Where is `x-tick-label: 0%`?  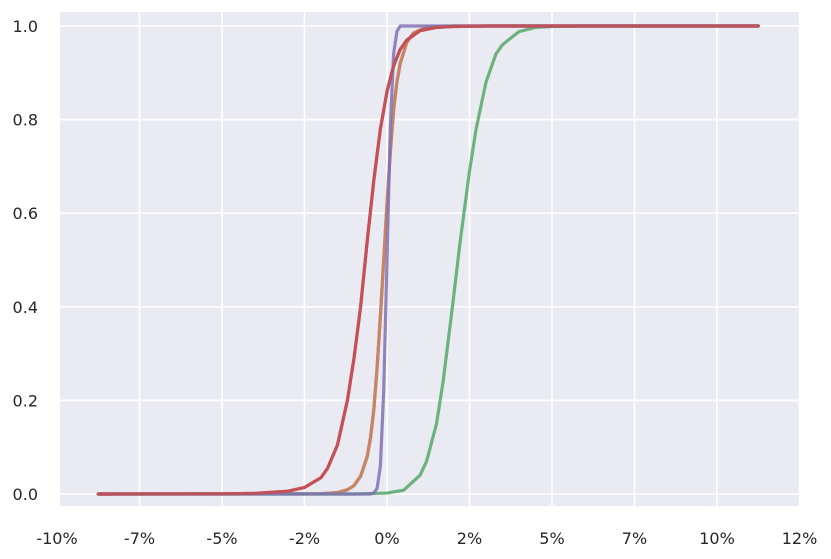
x-tick-label: 0% is located at coordinates (386, 538).